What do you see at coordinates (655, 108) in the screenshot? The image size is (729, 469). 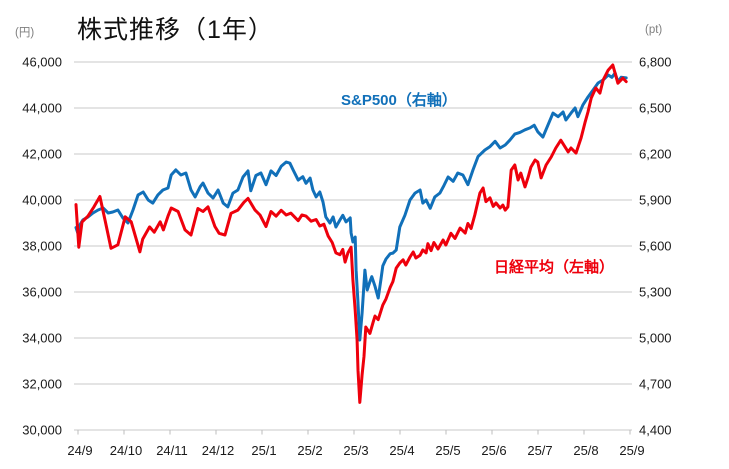 I see `right-axis-tick-label: 6,500` at bounding box center [655, 108].